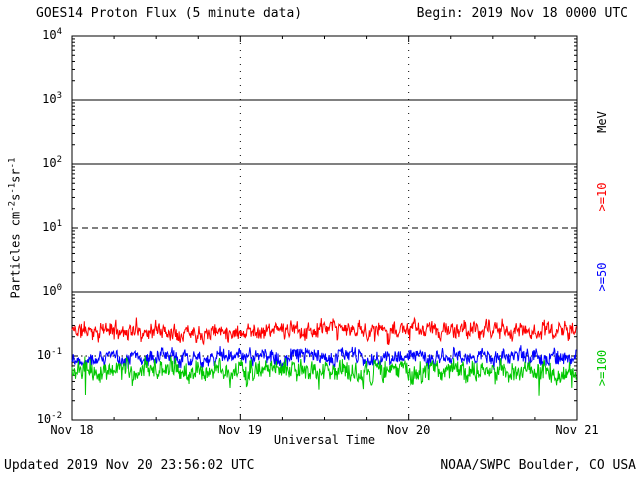 This screenshot has height=480, width=640. I want to click on x-tick-label: Nov 18, so click(72, 430).